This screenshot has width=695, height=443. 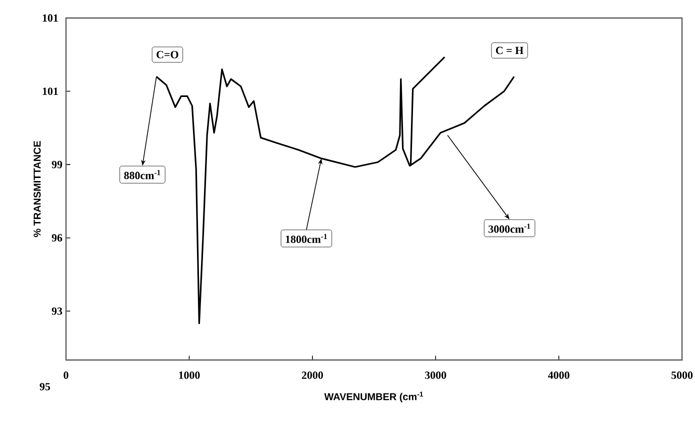 What do you see at coordinates (559, 375) in the screenshot?
I see `x-tick-label: 4000` at bounding box center [559, 375].